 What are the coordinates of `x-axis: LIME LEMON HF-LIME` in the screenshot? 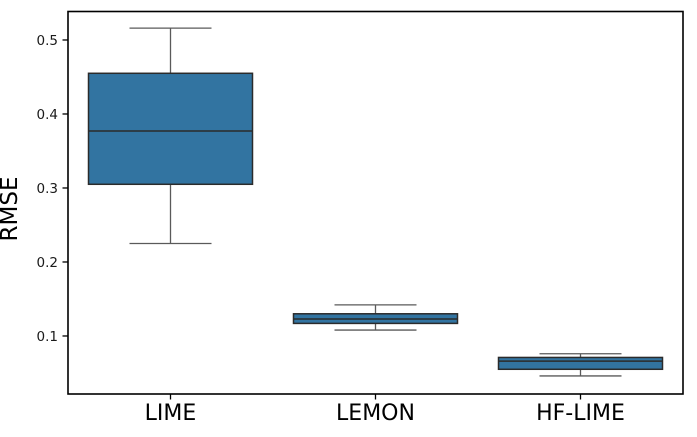 It's located at (385, 410).